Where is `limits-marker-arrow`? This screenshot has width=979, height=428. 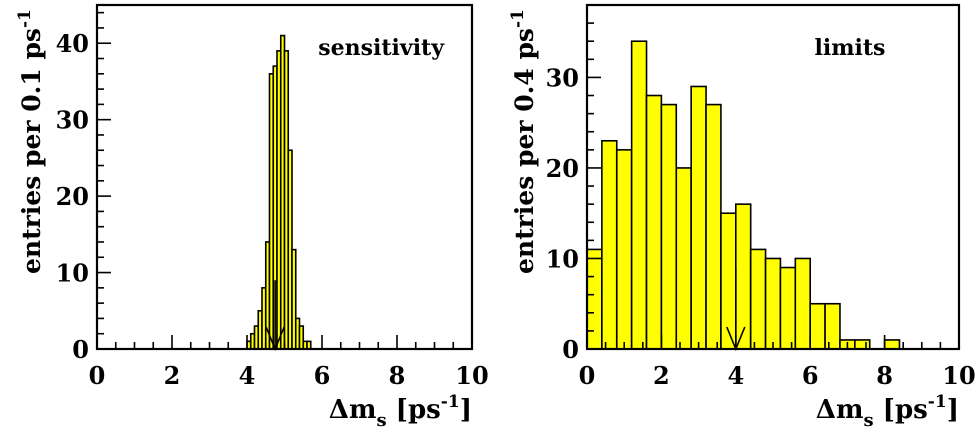
limits-marker-arrow is located at coordinates (736, 309).